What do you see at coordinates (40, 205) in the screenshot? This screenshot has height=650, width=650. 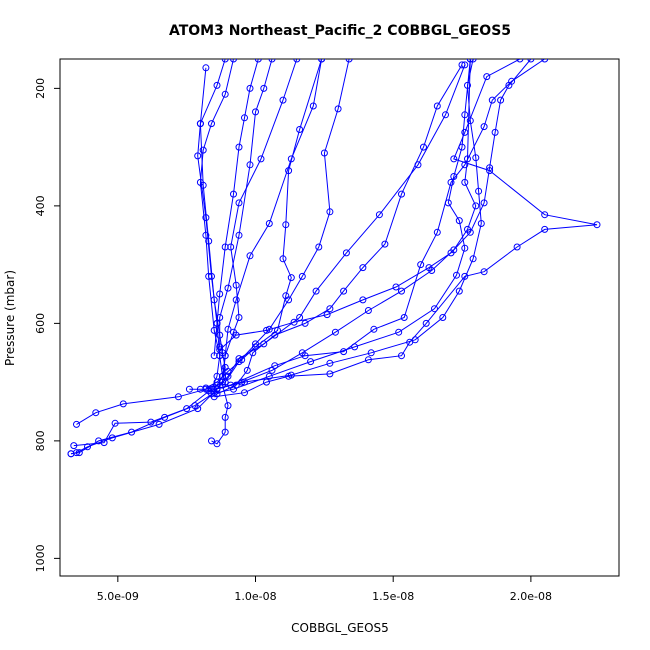 I see `y-tick-label: 400` at bounding box center [40, 205].